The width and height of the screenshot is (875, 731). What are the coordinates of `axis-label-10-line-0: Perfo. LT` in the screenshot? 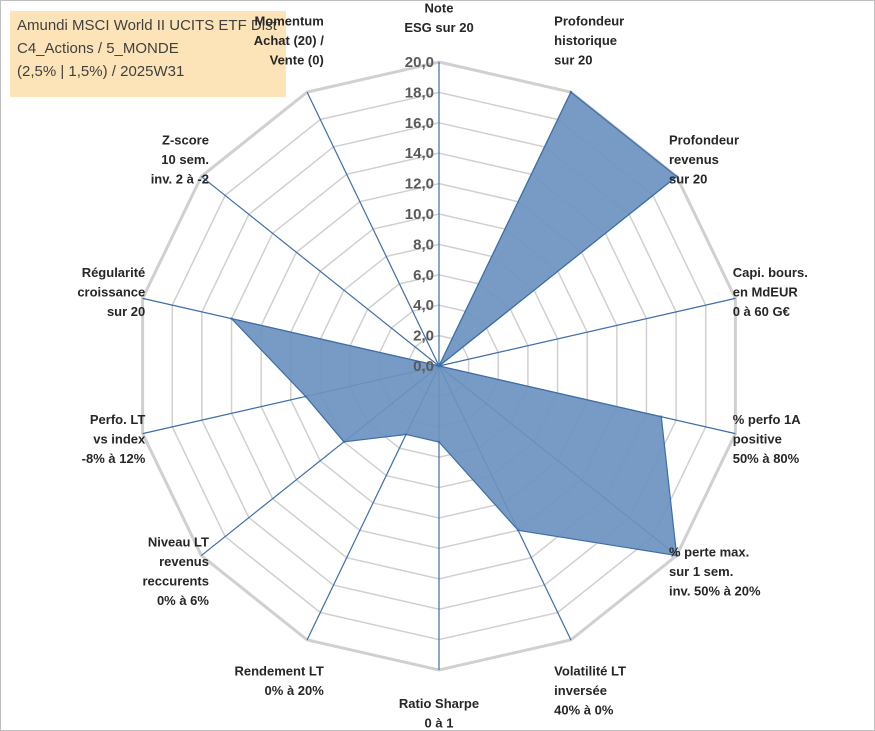 It's located at (117, 419).